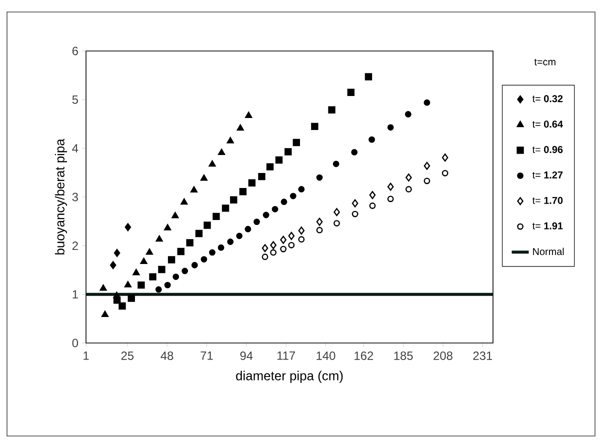 Image resolution: width=602 pixels, height=441 pixels. I want to click on x-axis-title: diameter pipa (cm), so click(289, 376).